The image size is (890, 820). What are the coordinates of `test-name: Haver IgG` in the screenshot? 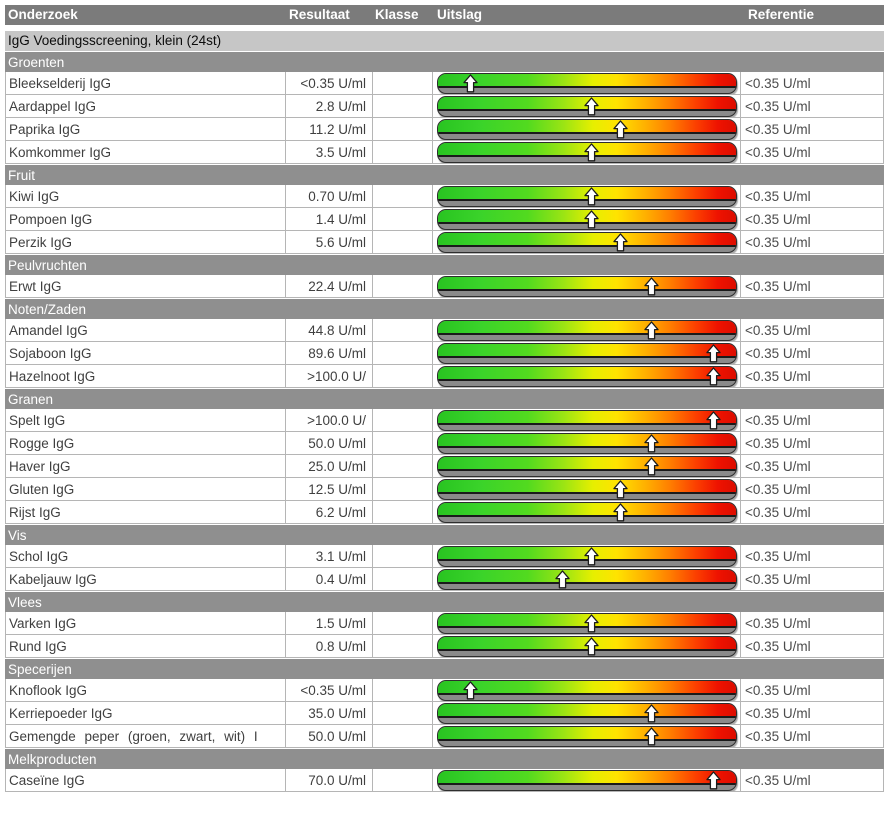 It's located at (145, 466).